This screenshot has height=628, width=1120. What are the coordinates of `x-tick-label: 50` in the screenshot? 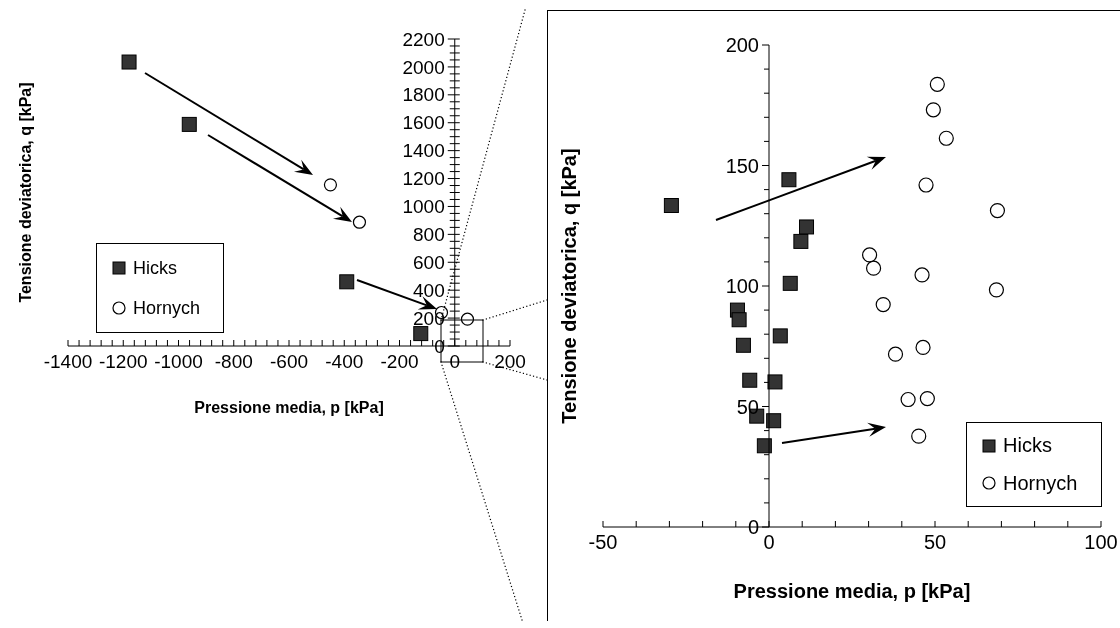 It's located at (935, 542).